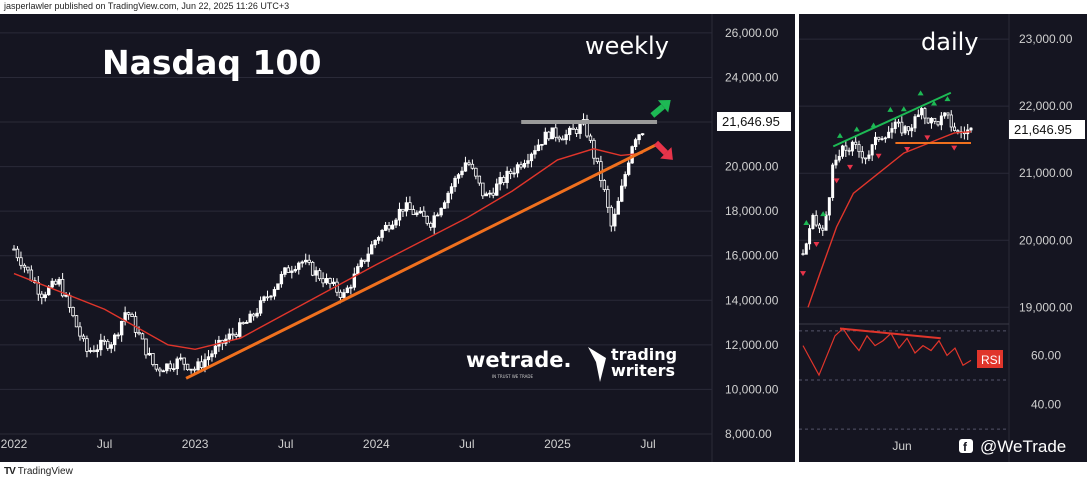 The width and height of the screenshot is (1087, 480). I want to click on x-tick-label: 2022, so click(14, 444).